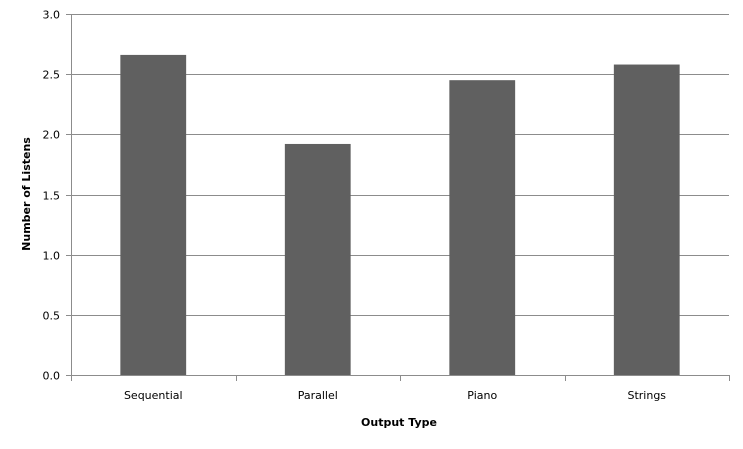 The width and height of the screenshot is (743, 449). What do you see at coordinates (52, 256) in the screenshot?
I see `y-tick-label: 1.0` at bounding box center [52, 256].